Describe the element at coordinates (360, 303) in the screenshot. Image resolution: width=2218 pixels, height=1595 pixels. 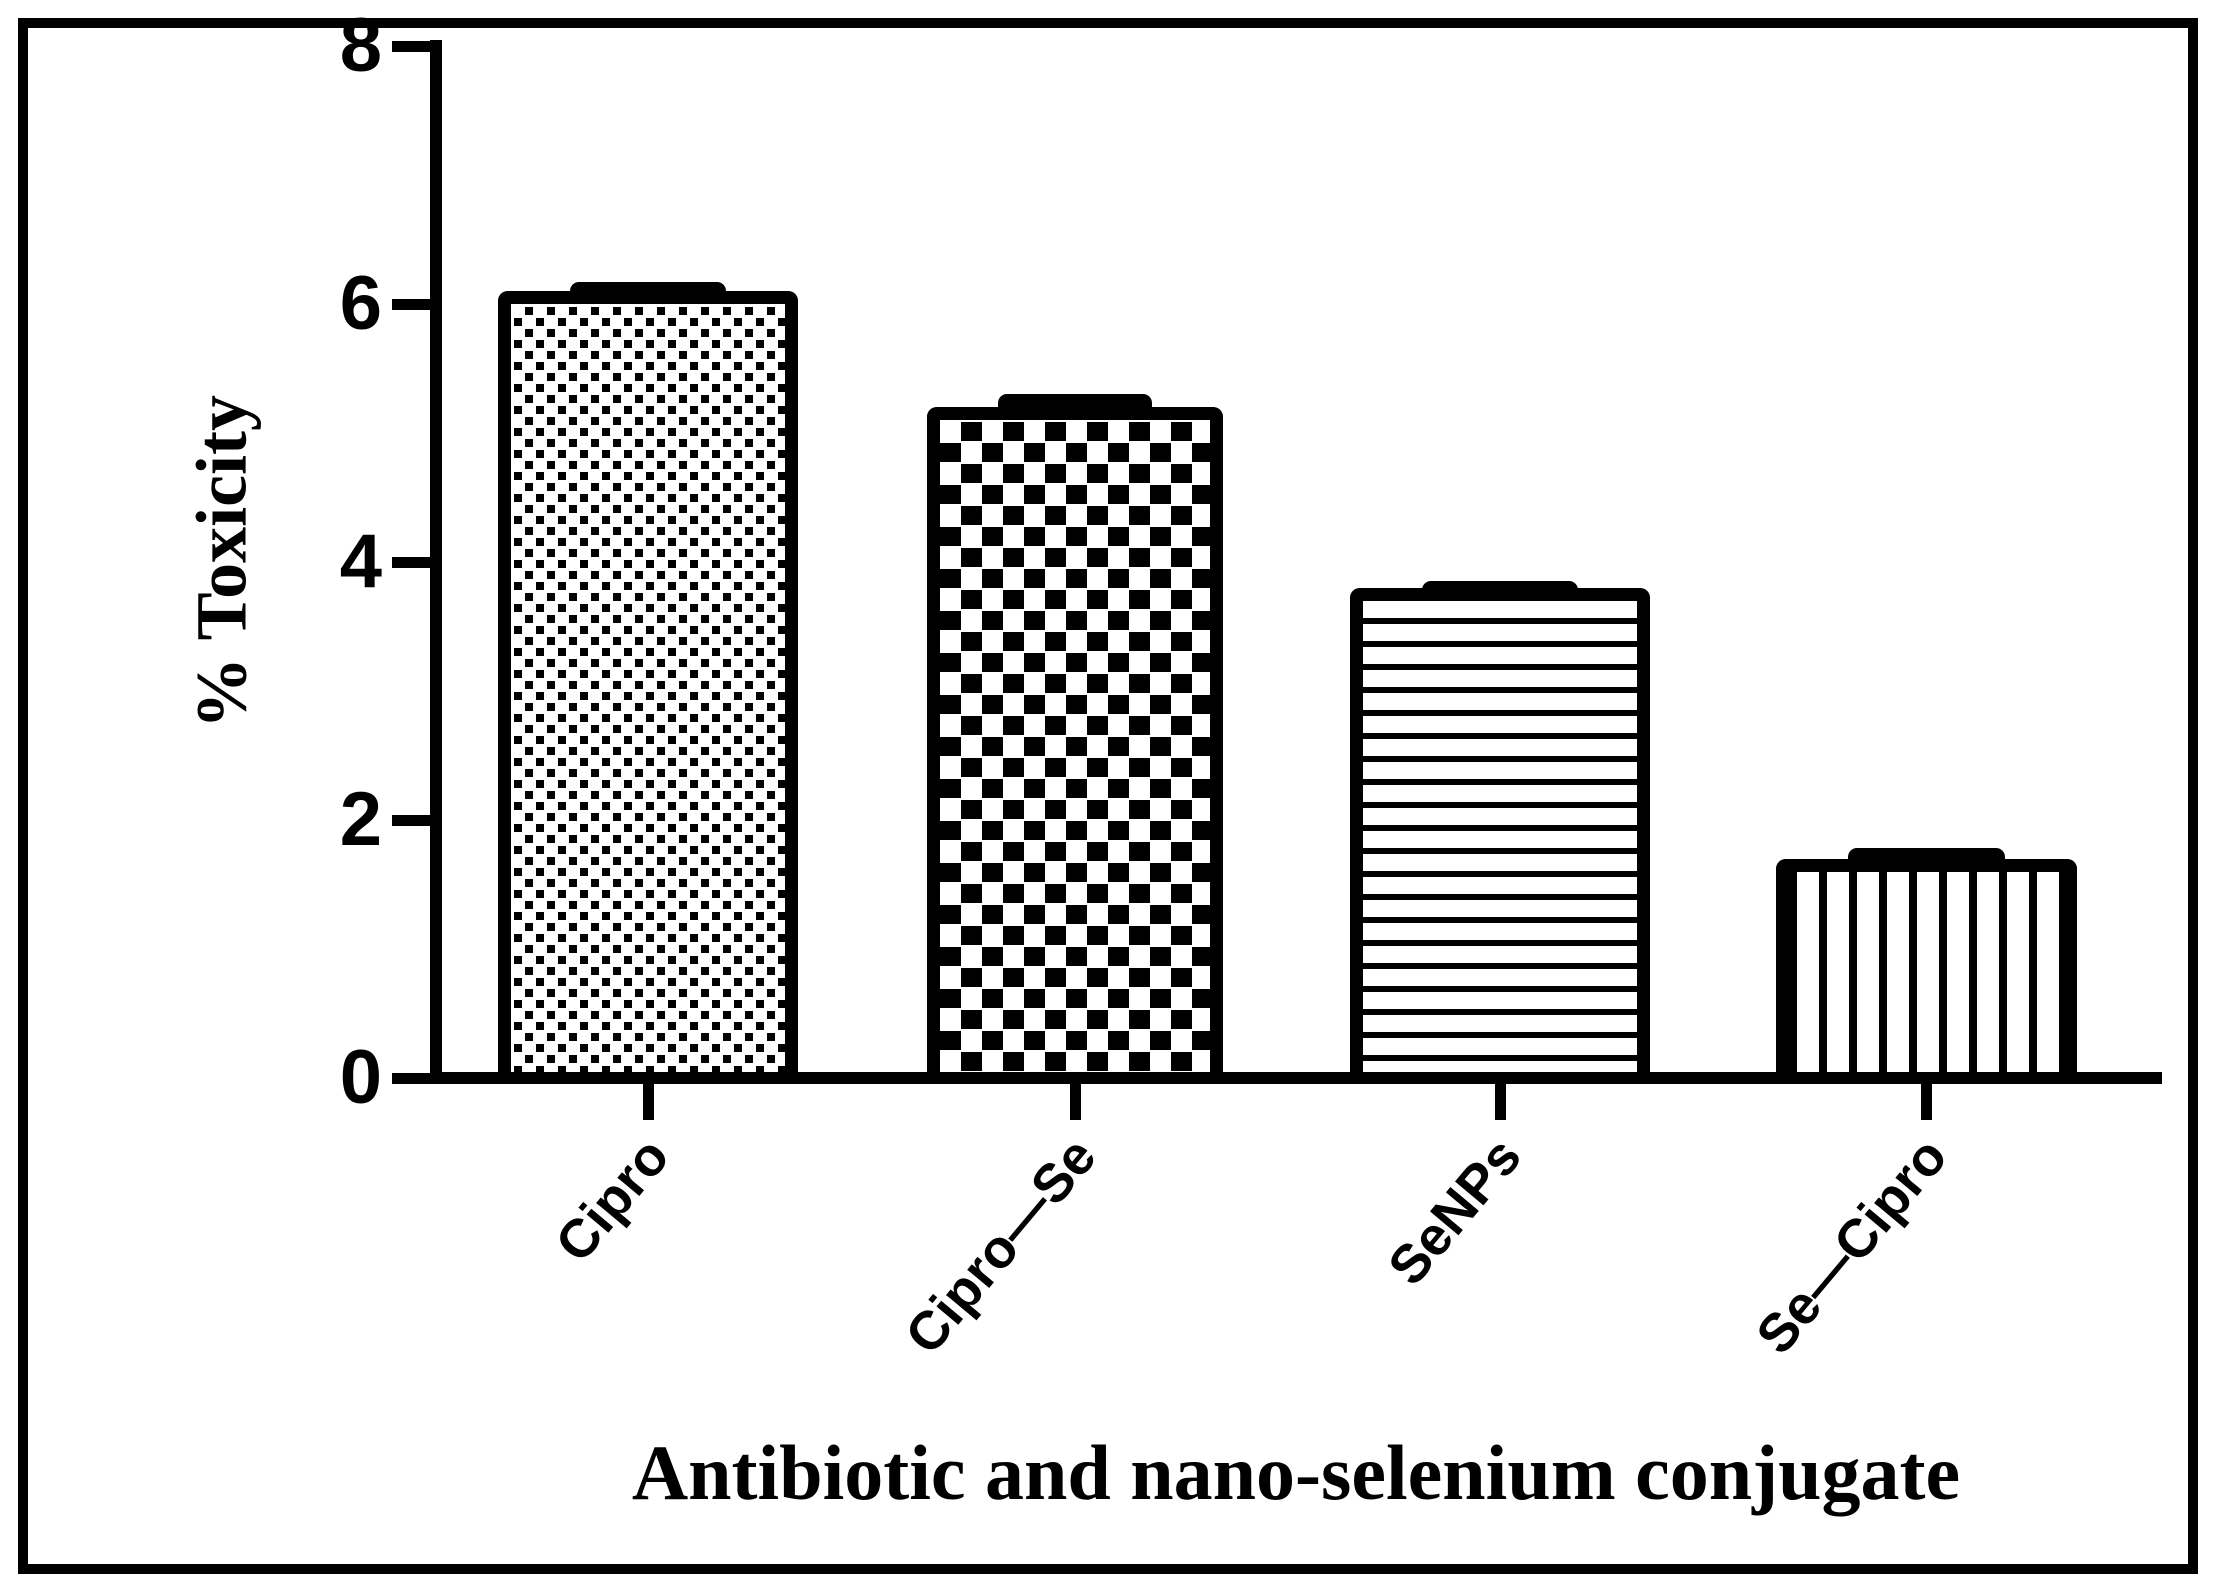
I see `y-tick-label-6: 6` at that location.